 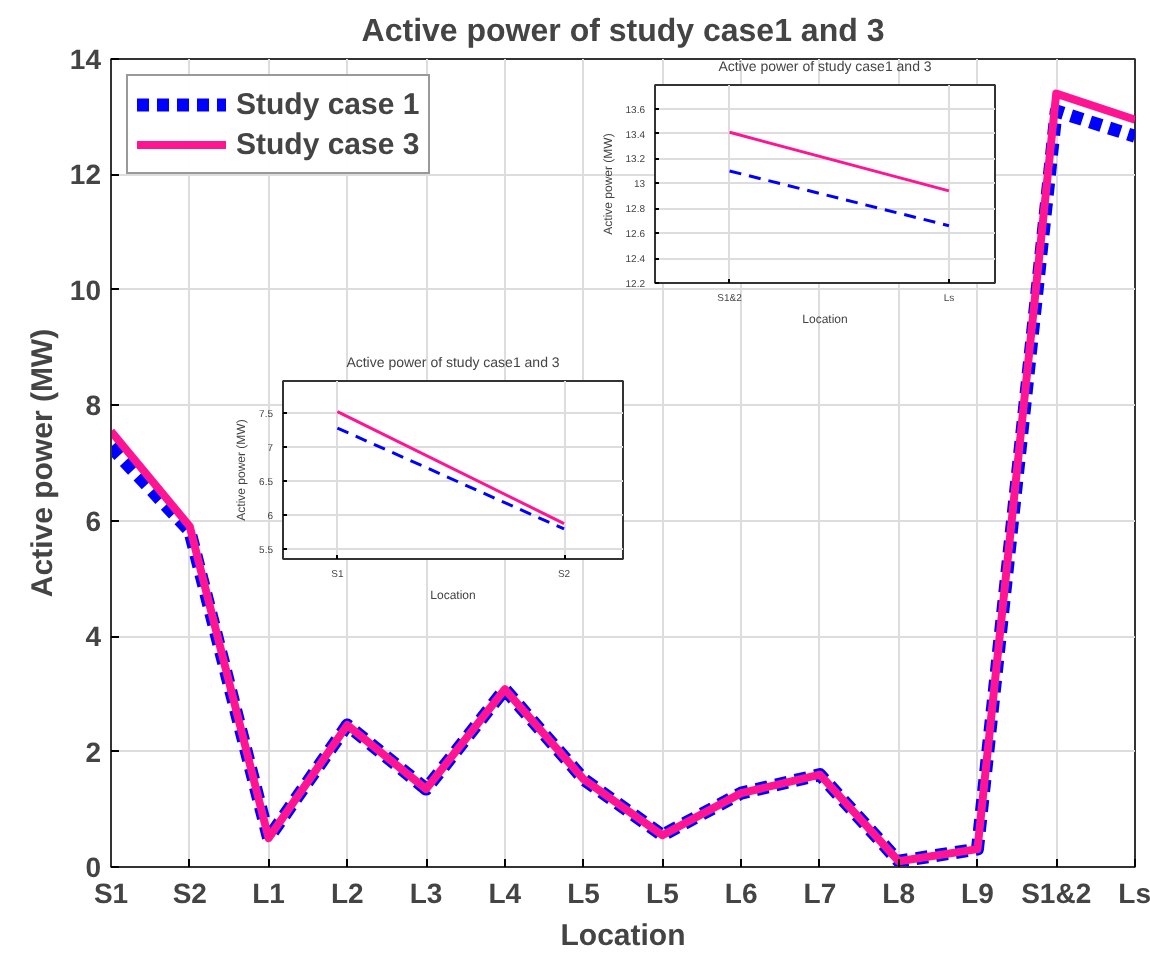 I want to click on y-tick-label: 10, so click(x=85, y=289).